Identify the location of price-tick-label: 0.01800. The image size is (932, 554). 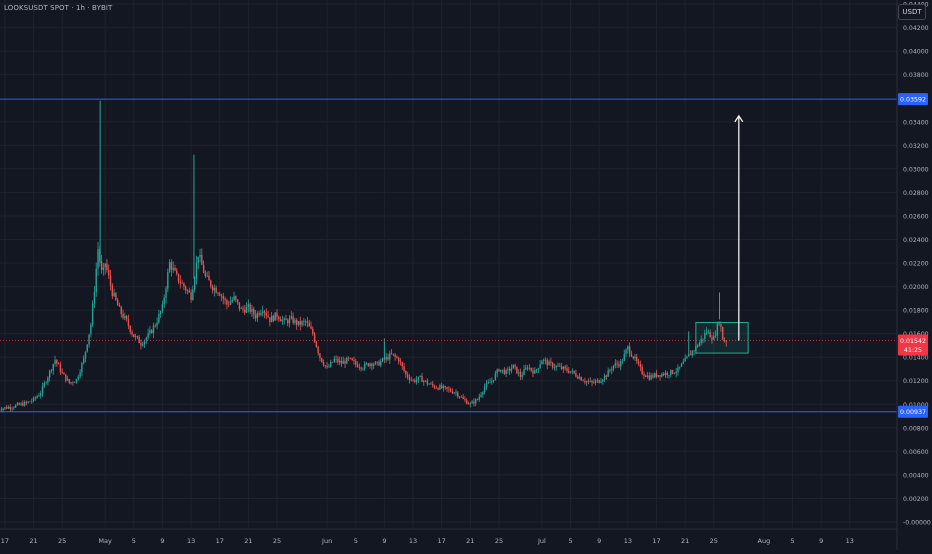
(916, 311).